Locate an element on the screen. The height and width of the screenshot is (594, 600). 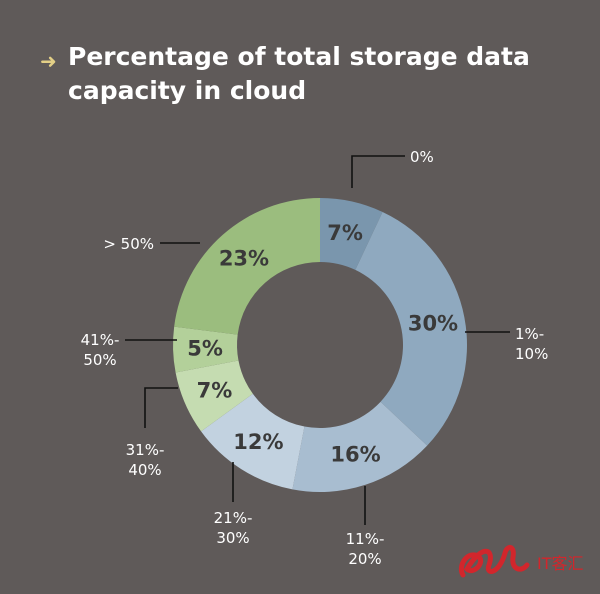
slice-data-label-4: 7% is located at coordinates (215, 391).